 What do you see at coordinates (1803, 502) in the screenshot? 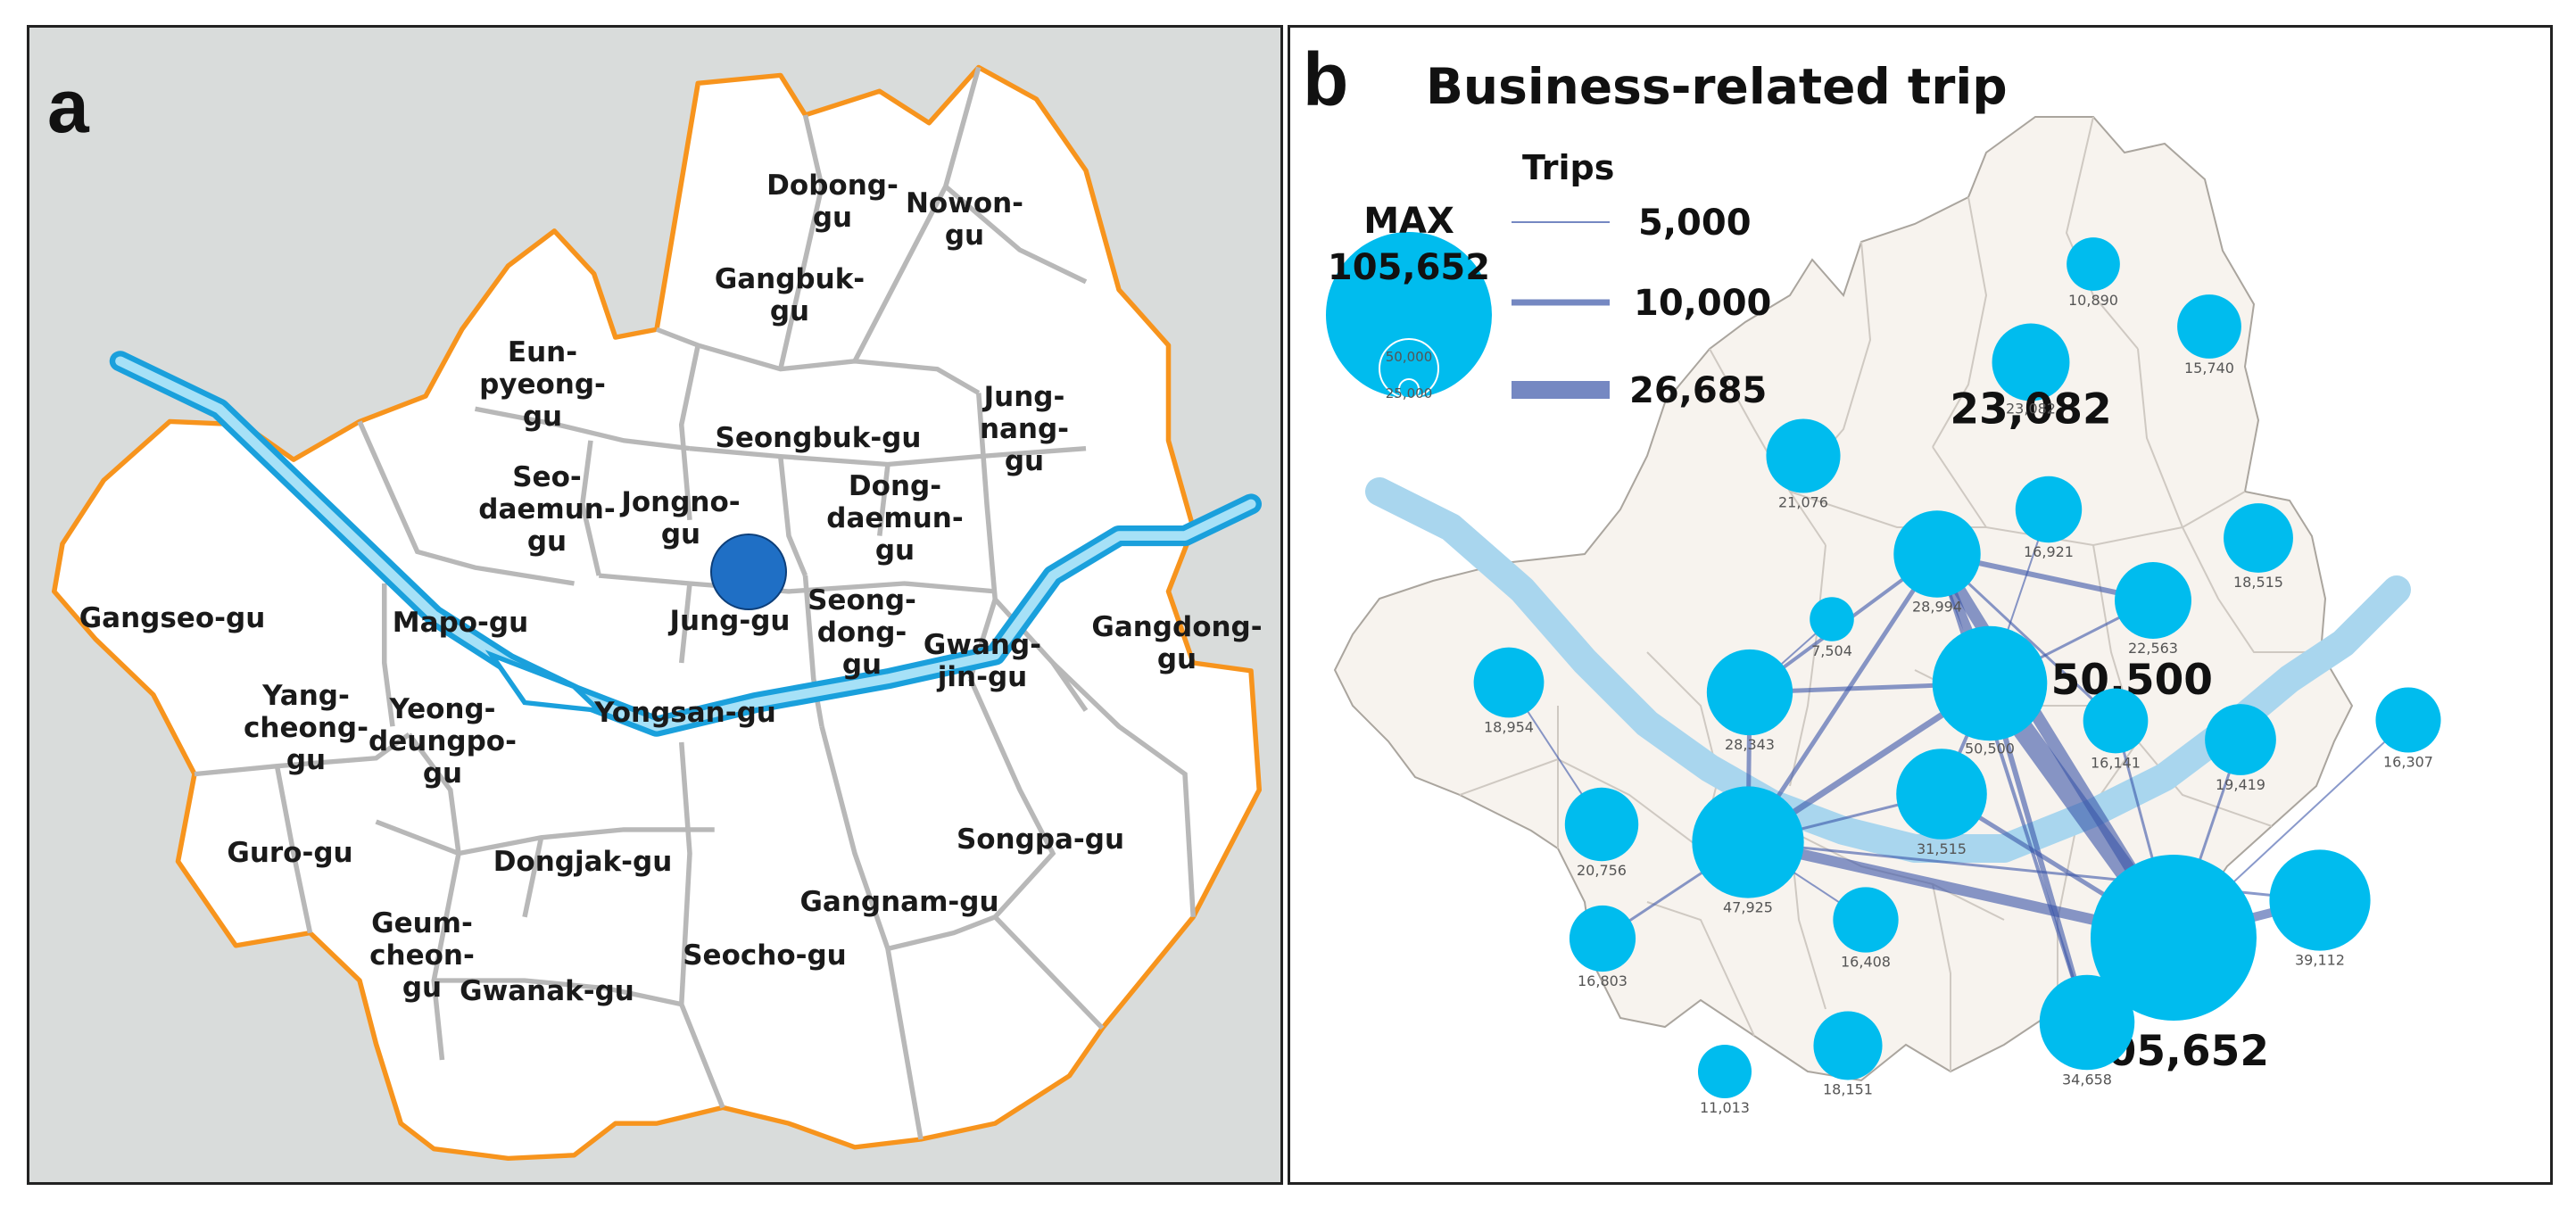
I see `trip-node-label: 21,076` at bounding box center [1803, 502].